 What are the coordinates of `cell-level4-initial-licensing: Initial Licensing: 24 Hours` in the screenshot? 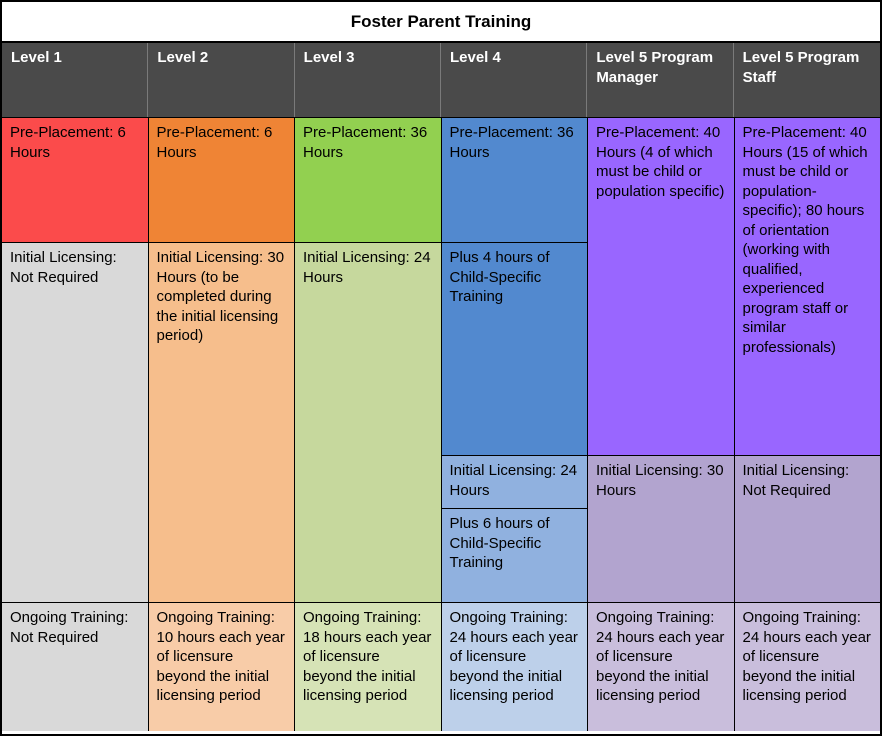 It's located at (514, 481).